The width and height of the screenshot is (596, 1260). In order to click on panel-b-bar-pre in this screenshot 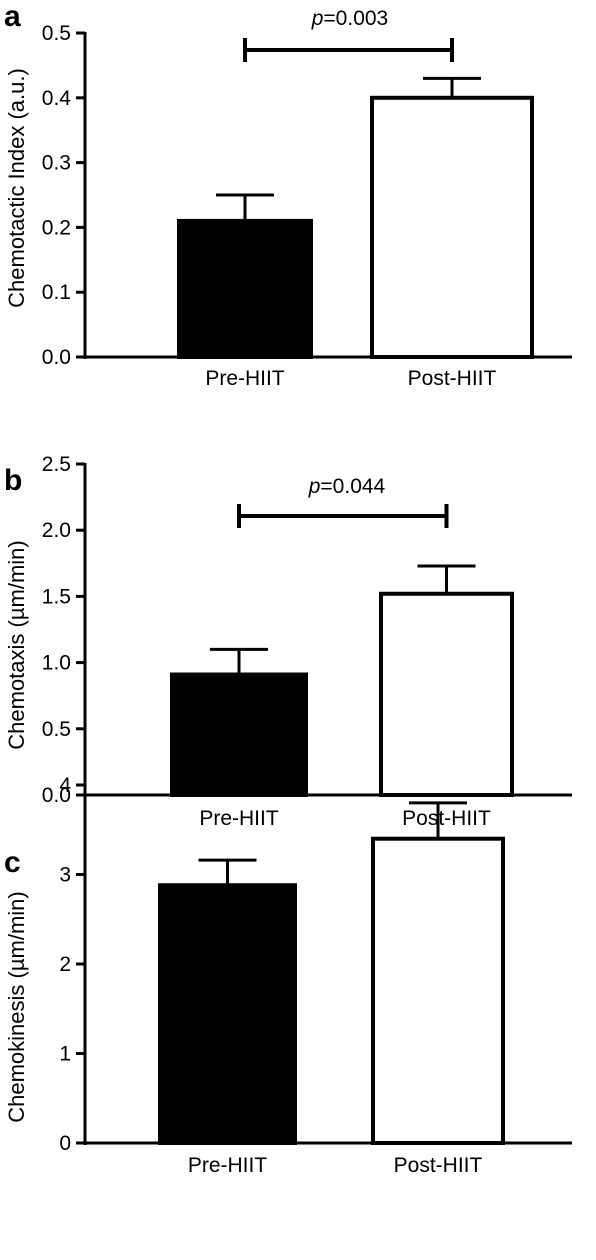, I will do `click(239, 734)`.